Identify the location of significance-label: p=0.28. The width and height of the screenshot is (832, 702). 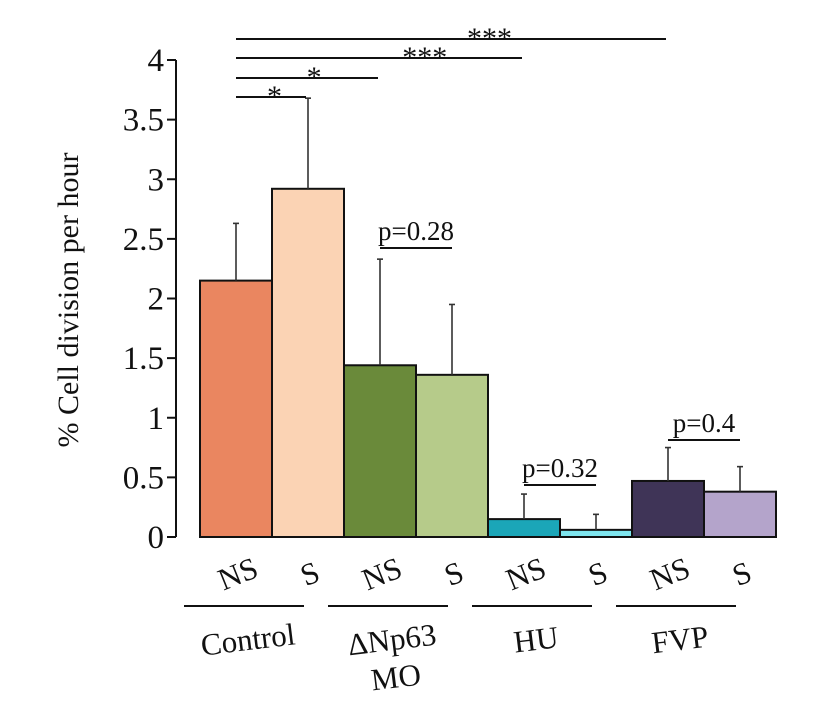
(416, 231).